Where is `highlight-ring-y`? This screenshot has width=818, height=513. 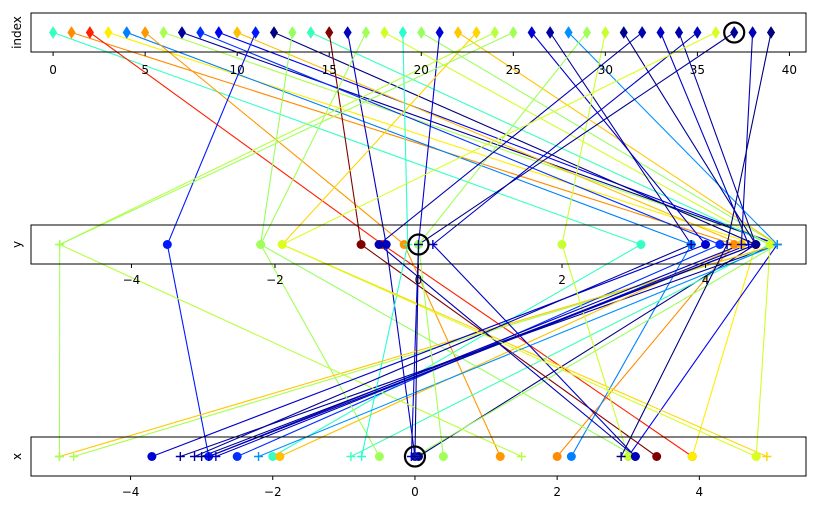
highlight-ring-y is located at coordinates (418, 244).